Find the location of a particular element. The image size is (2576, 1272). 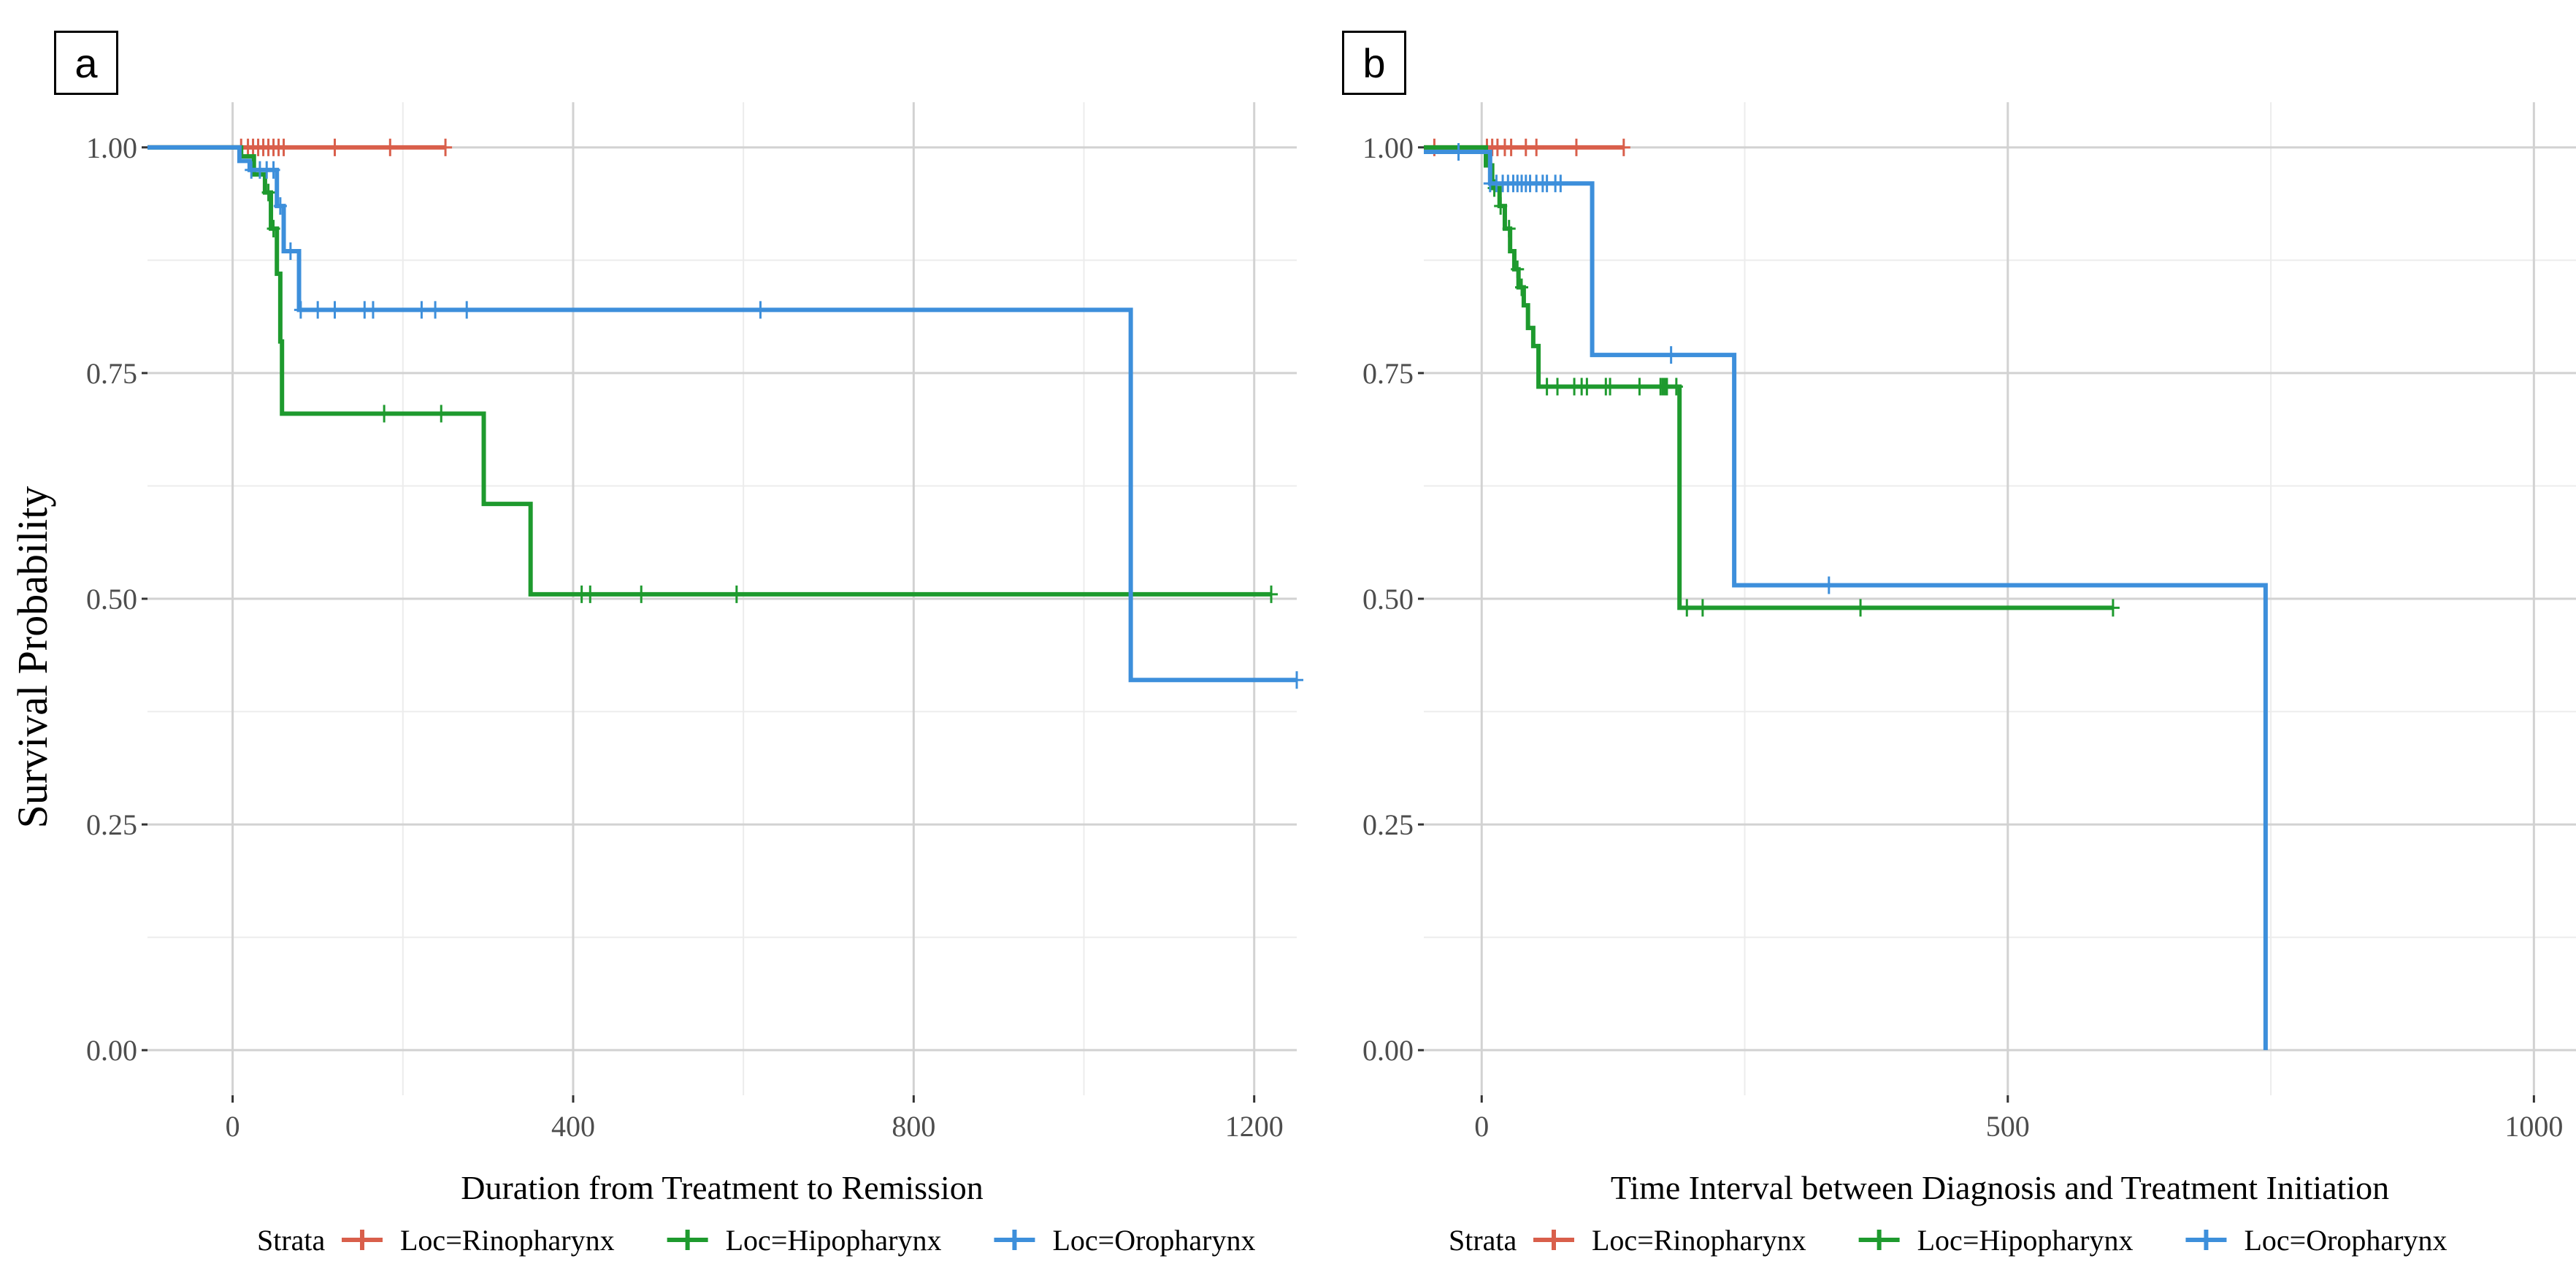

x-tick-label: 800 is located at coordinates (913, 1126).